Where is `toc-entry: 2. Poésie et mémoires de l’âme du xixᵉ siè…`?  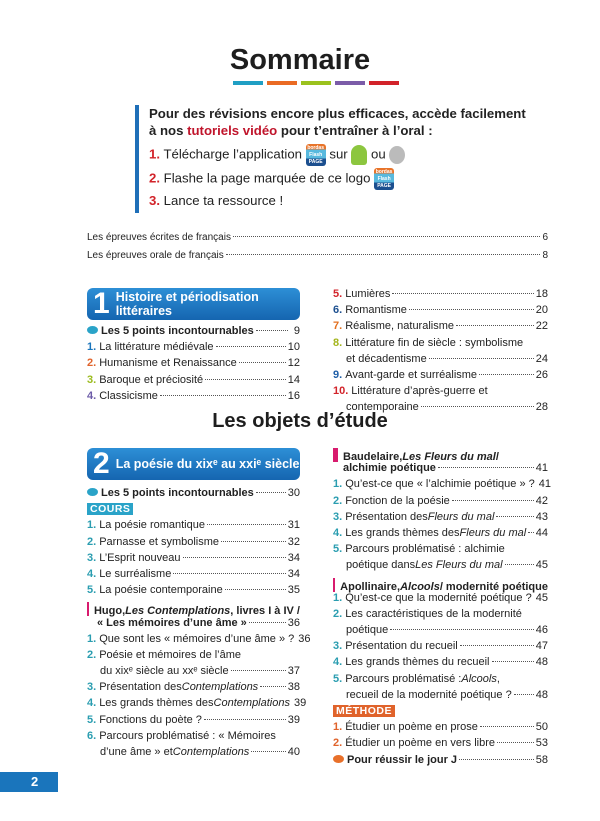
toc-entry: 2. Poésie et mémoires de l’âme du xixᵉ siè… is located at coordinates (193, 665).